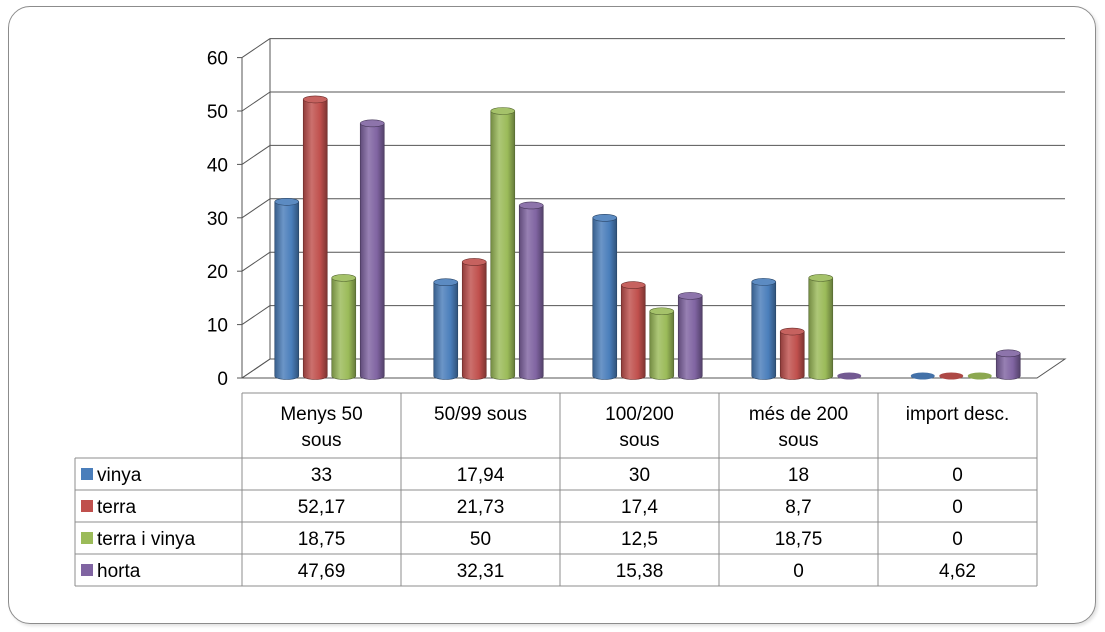  What do you see at coordinates (957, 571) in the screenshot?
I see `data-label: 4,62` at bounding box center [957, 571].